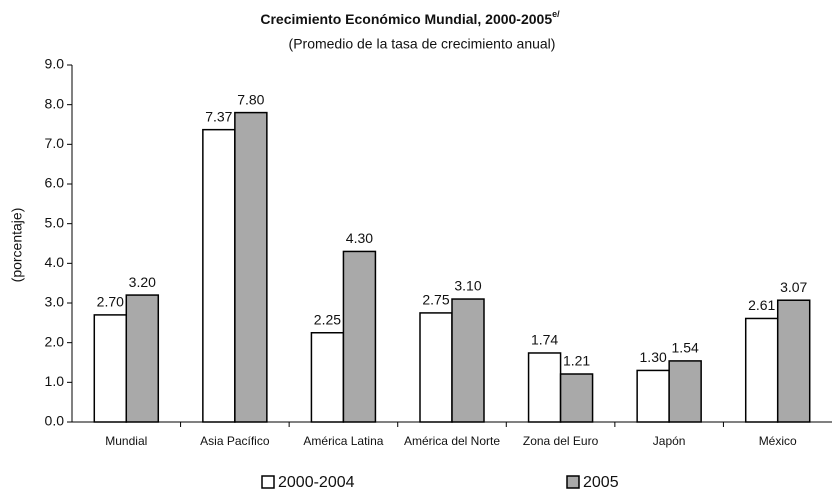 The width and height of the screenshot is (839, 491). Describe the element at coordinates (560, 441) in the screenshot. I see `x-tick-label: Zona del Euro` at that location.